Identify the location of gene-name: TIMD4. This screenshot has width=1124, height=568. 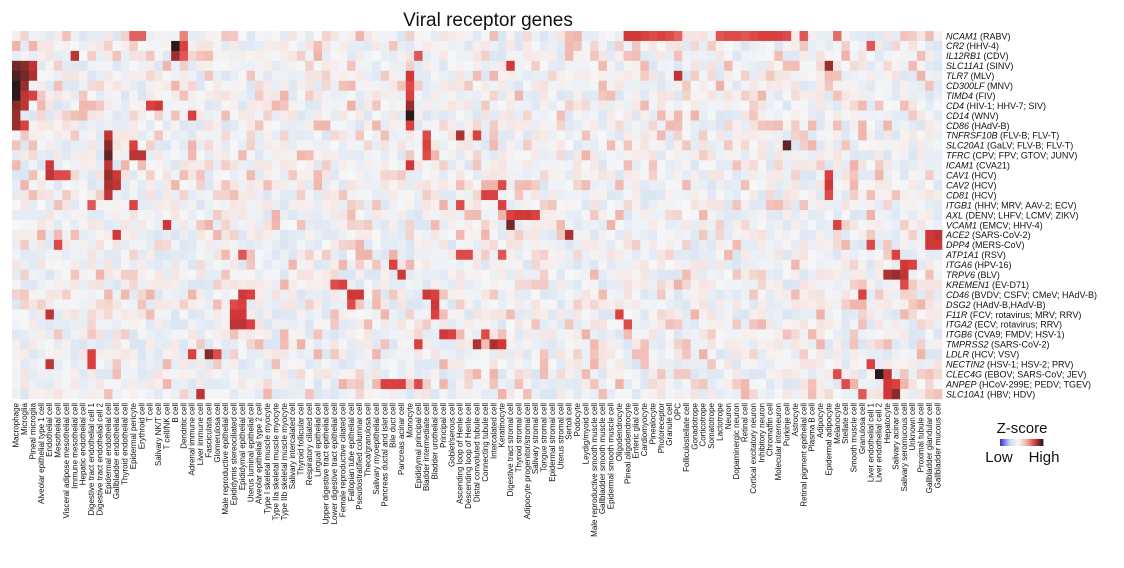
(959, 96).